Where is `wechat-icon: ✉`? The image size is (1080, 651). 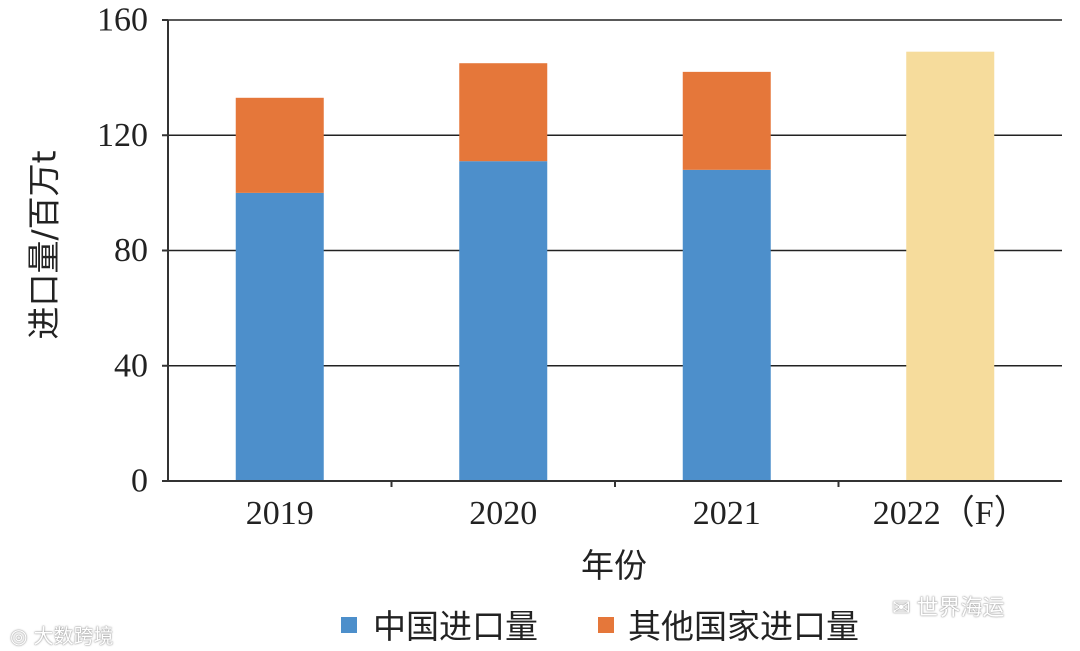 wechat-icon: ✉ is located at coordinates (901, 608).